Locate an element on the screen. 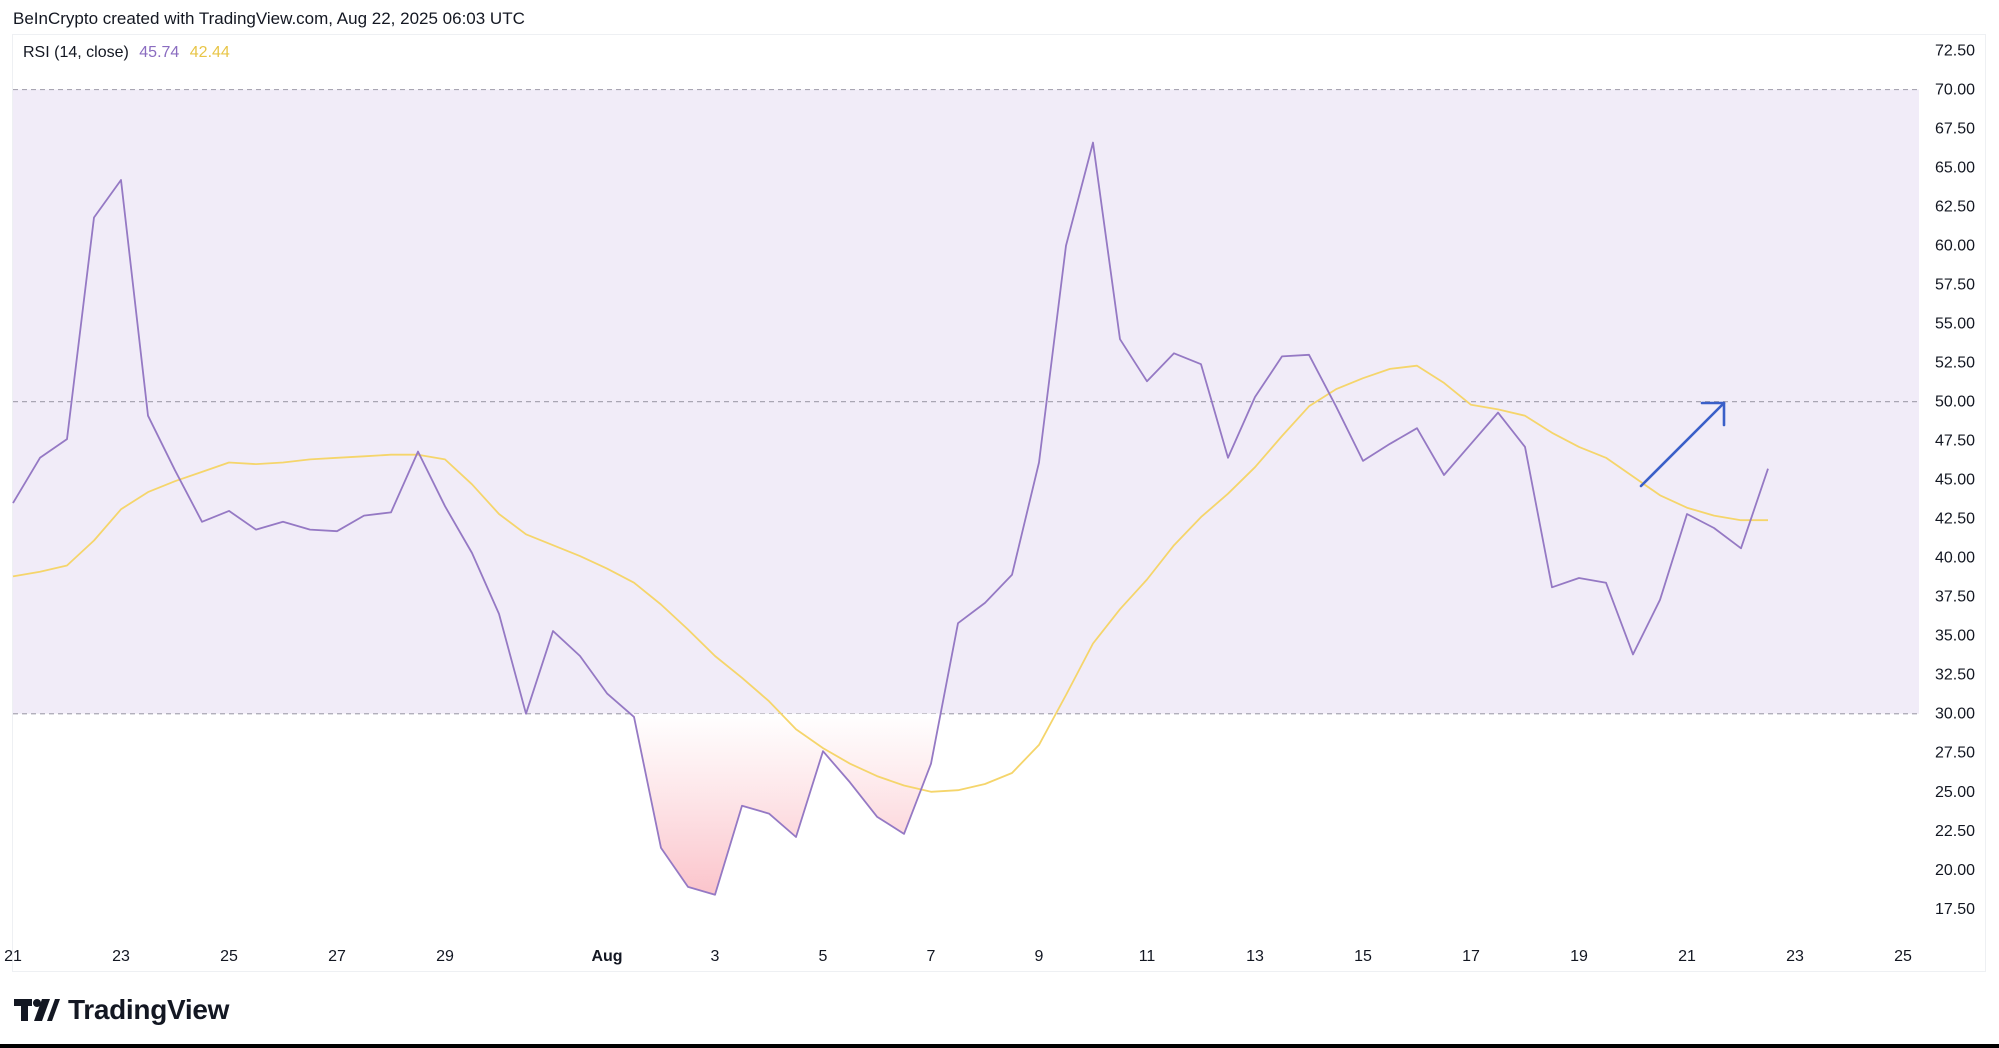 This screenshot has height=1048, width=1999. y-tick-label: 67.50 is located at coordinates (1955, 129).